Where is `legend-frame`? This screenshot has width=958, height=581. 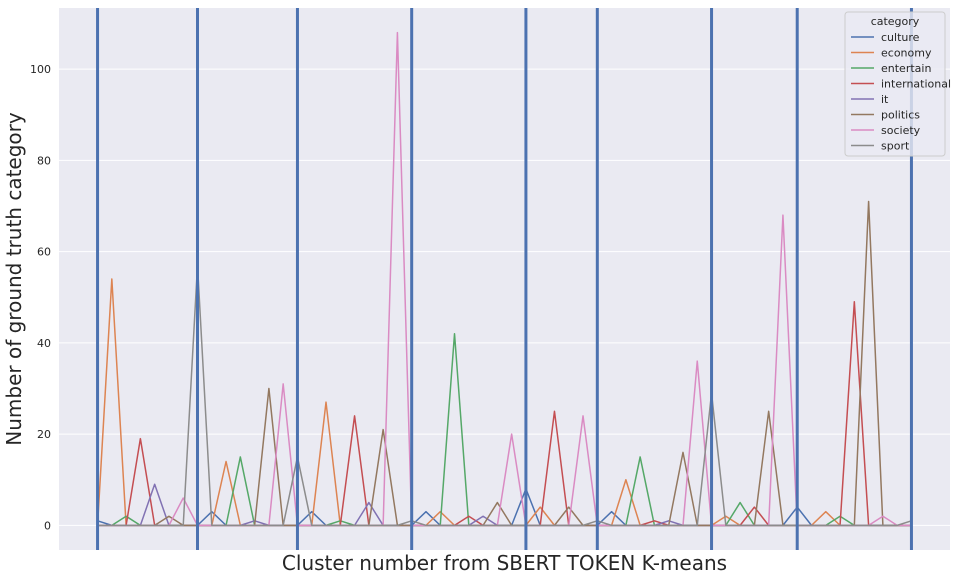 legend-frame is located at coordinates (895, 84).